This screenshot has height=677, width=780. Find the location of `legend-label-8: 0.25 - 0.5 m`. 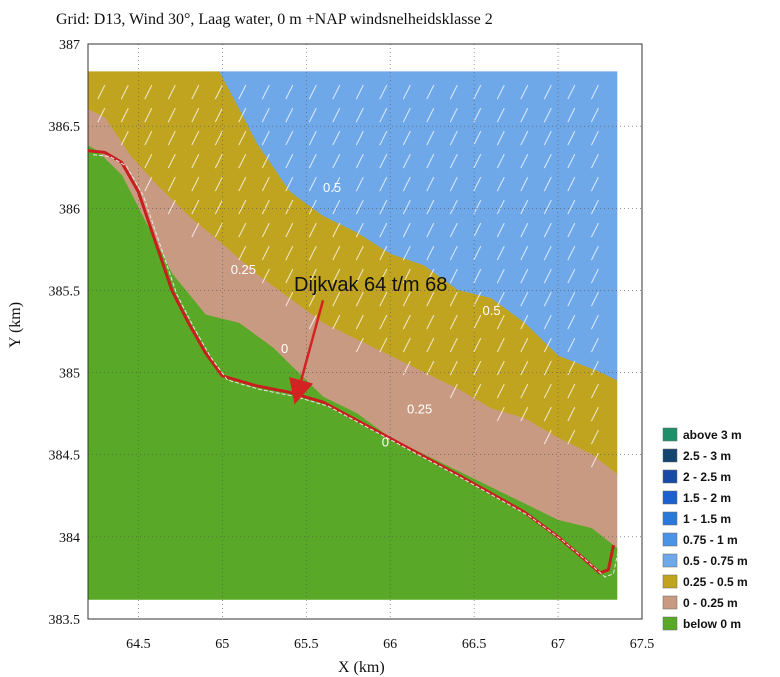

legend-label-8: 0.25 - 0.5 m is located at coordinates (715, 582).